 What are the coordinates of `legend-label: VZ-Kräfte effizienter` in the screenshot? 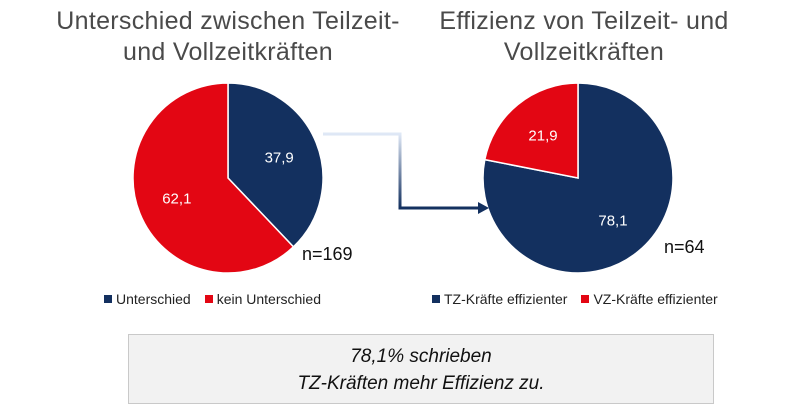 It's located at (655, 299).